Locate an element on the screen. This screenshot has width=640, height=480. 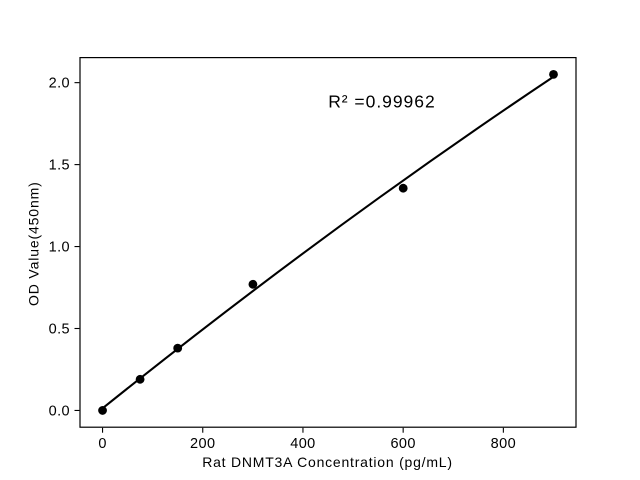
svg-text: 0.0 is located at coordinates (59, 411).